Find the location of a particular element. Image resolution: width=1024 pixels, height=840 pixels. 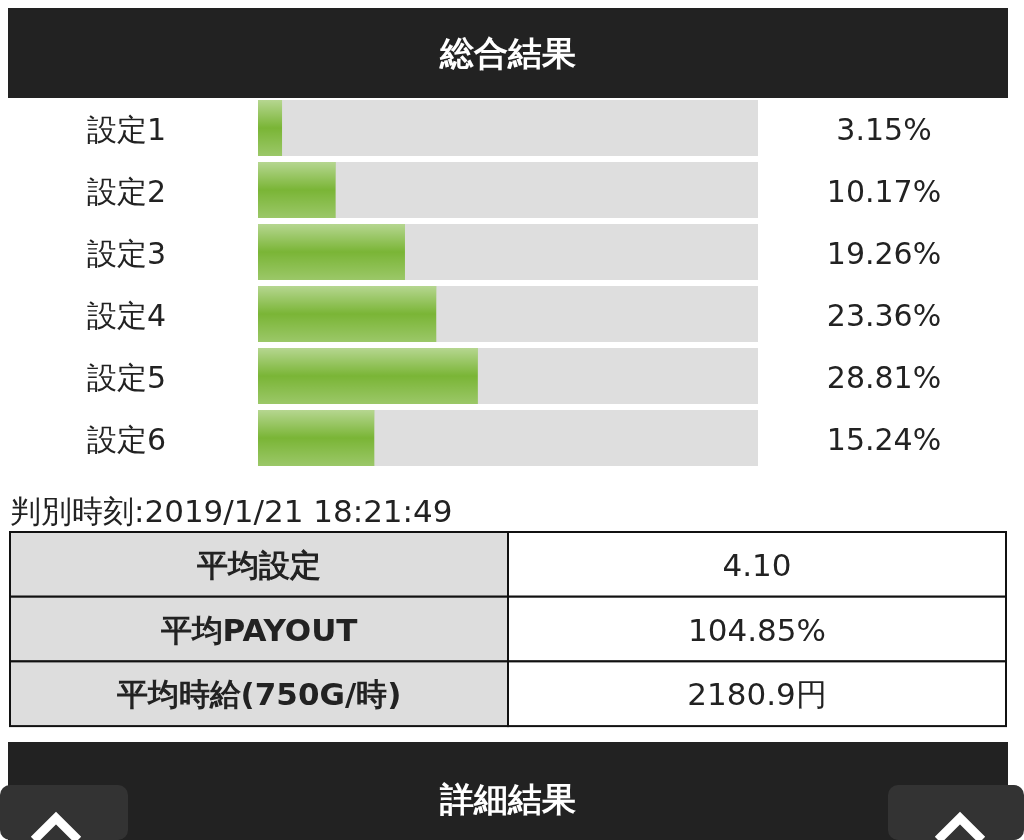

data-label: 15.24% is located at coordinates (884, 439).